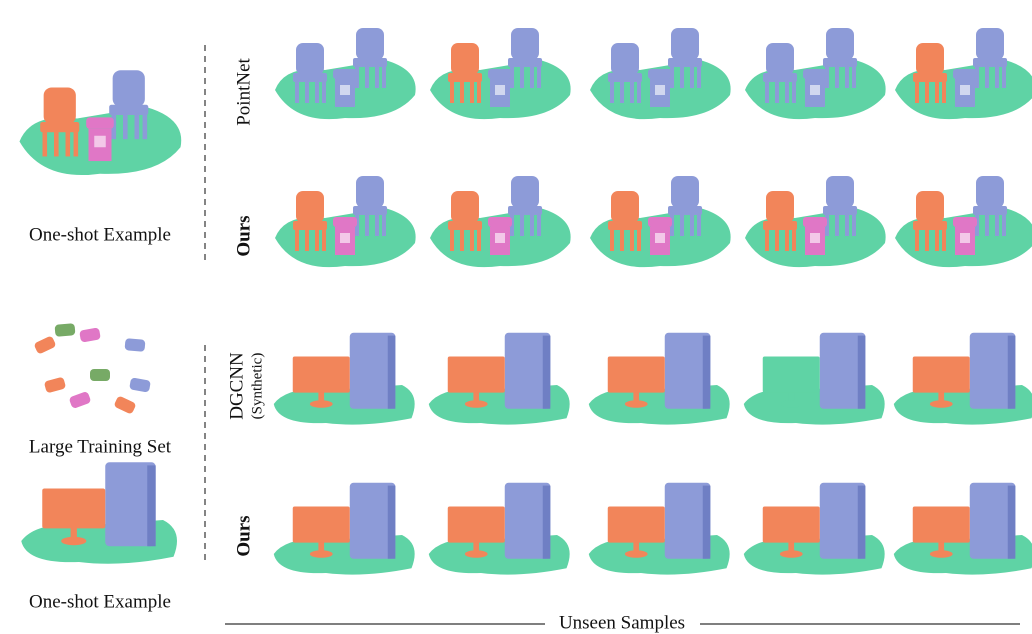 This screenshot has width=1032, height=634. I want to click on example-label: One-shot Example, so click(100, 601).